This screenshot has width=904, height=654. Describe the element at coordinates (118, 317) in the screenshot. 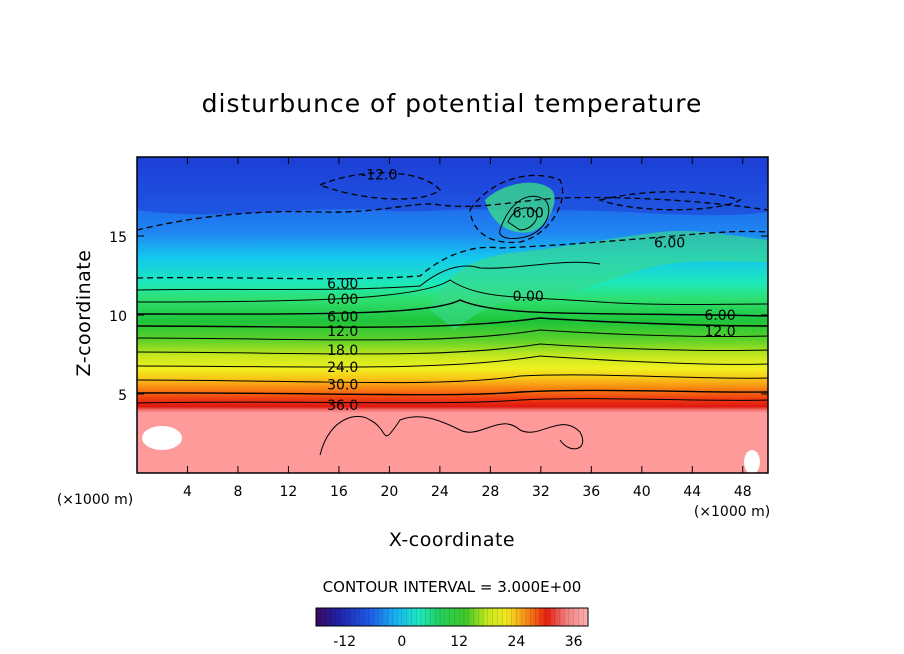

I see `y-tick-label: 10` at that location.